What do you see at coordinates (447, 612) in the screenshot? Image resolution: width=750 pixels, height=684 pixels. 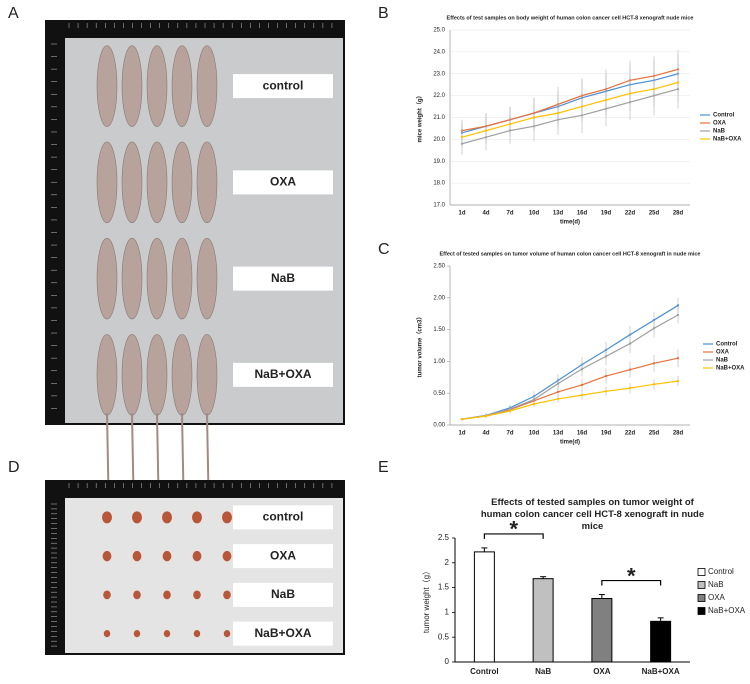 I see `y-tick-label: 1` at bounding box center [447, 612].